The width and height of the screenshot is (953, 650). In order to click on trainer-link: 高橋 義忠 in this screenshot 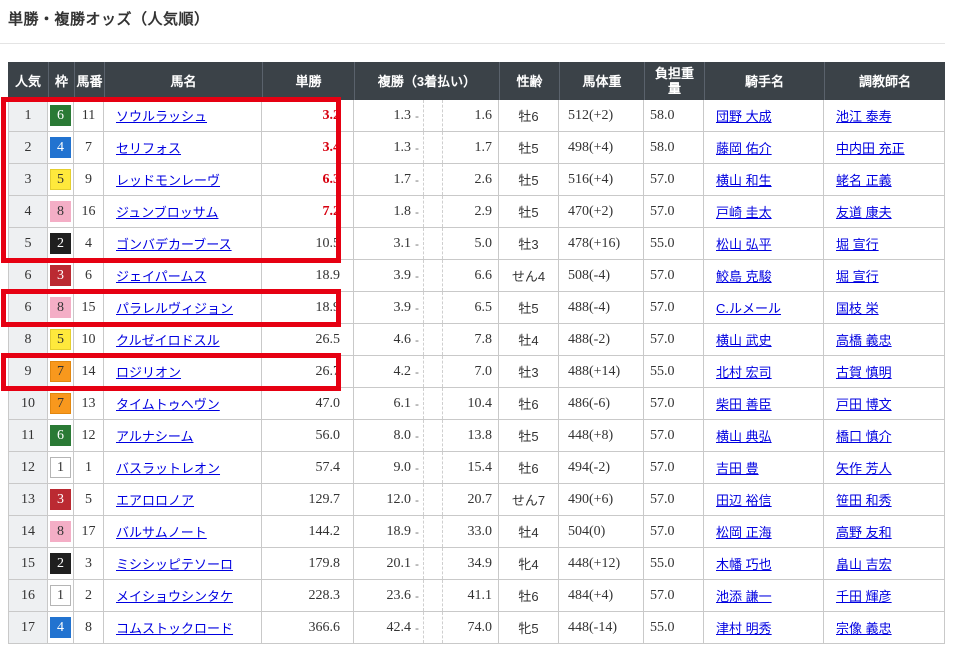, I will do `click(864, 340)`.